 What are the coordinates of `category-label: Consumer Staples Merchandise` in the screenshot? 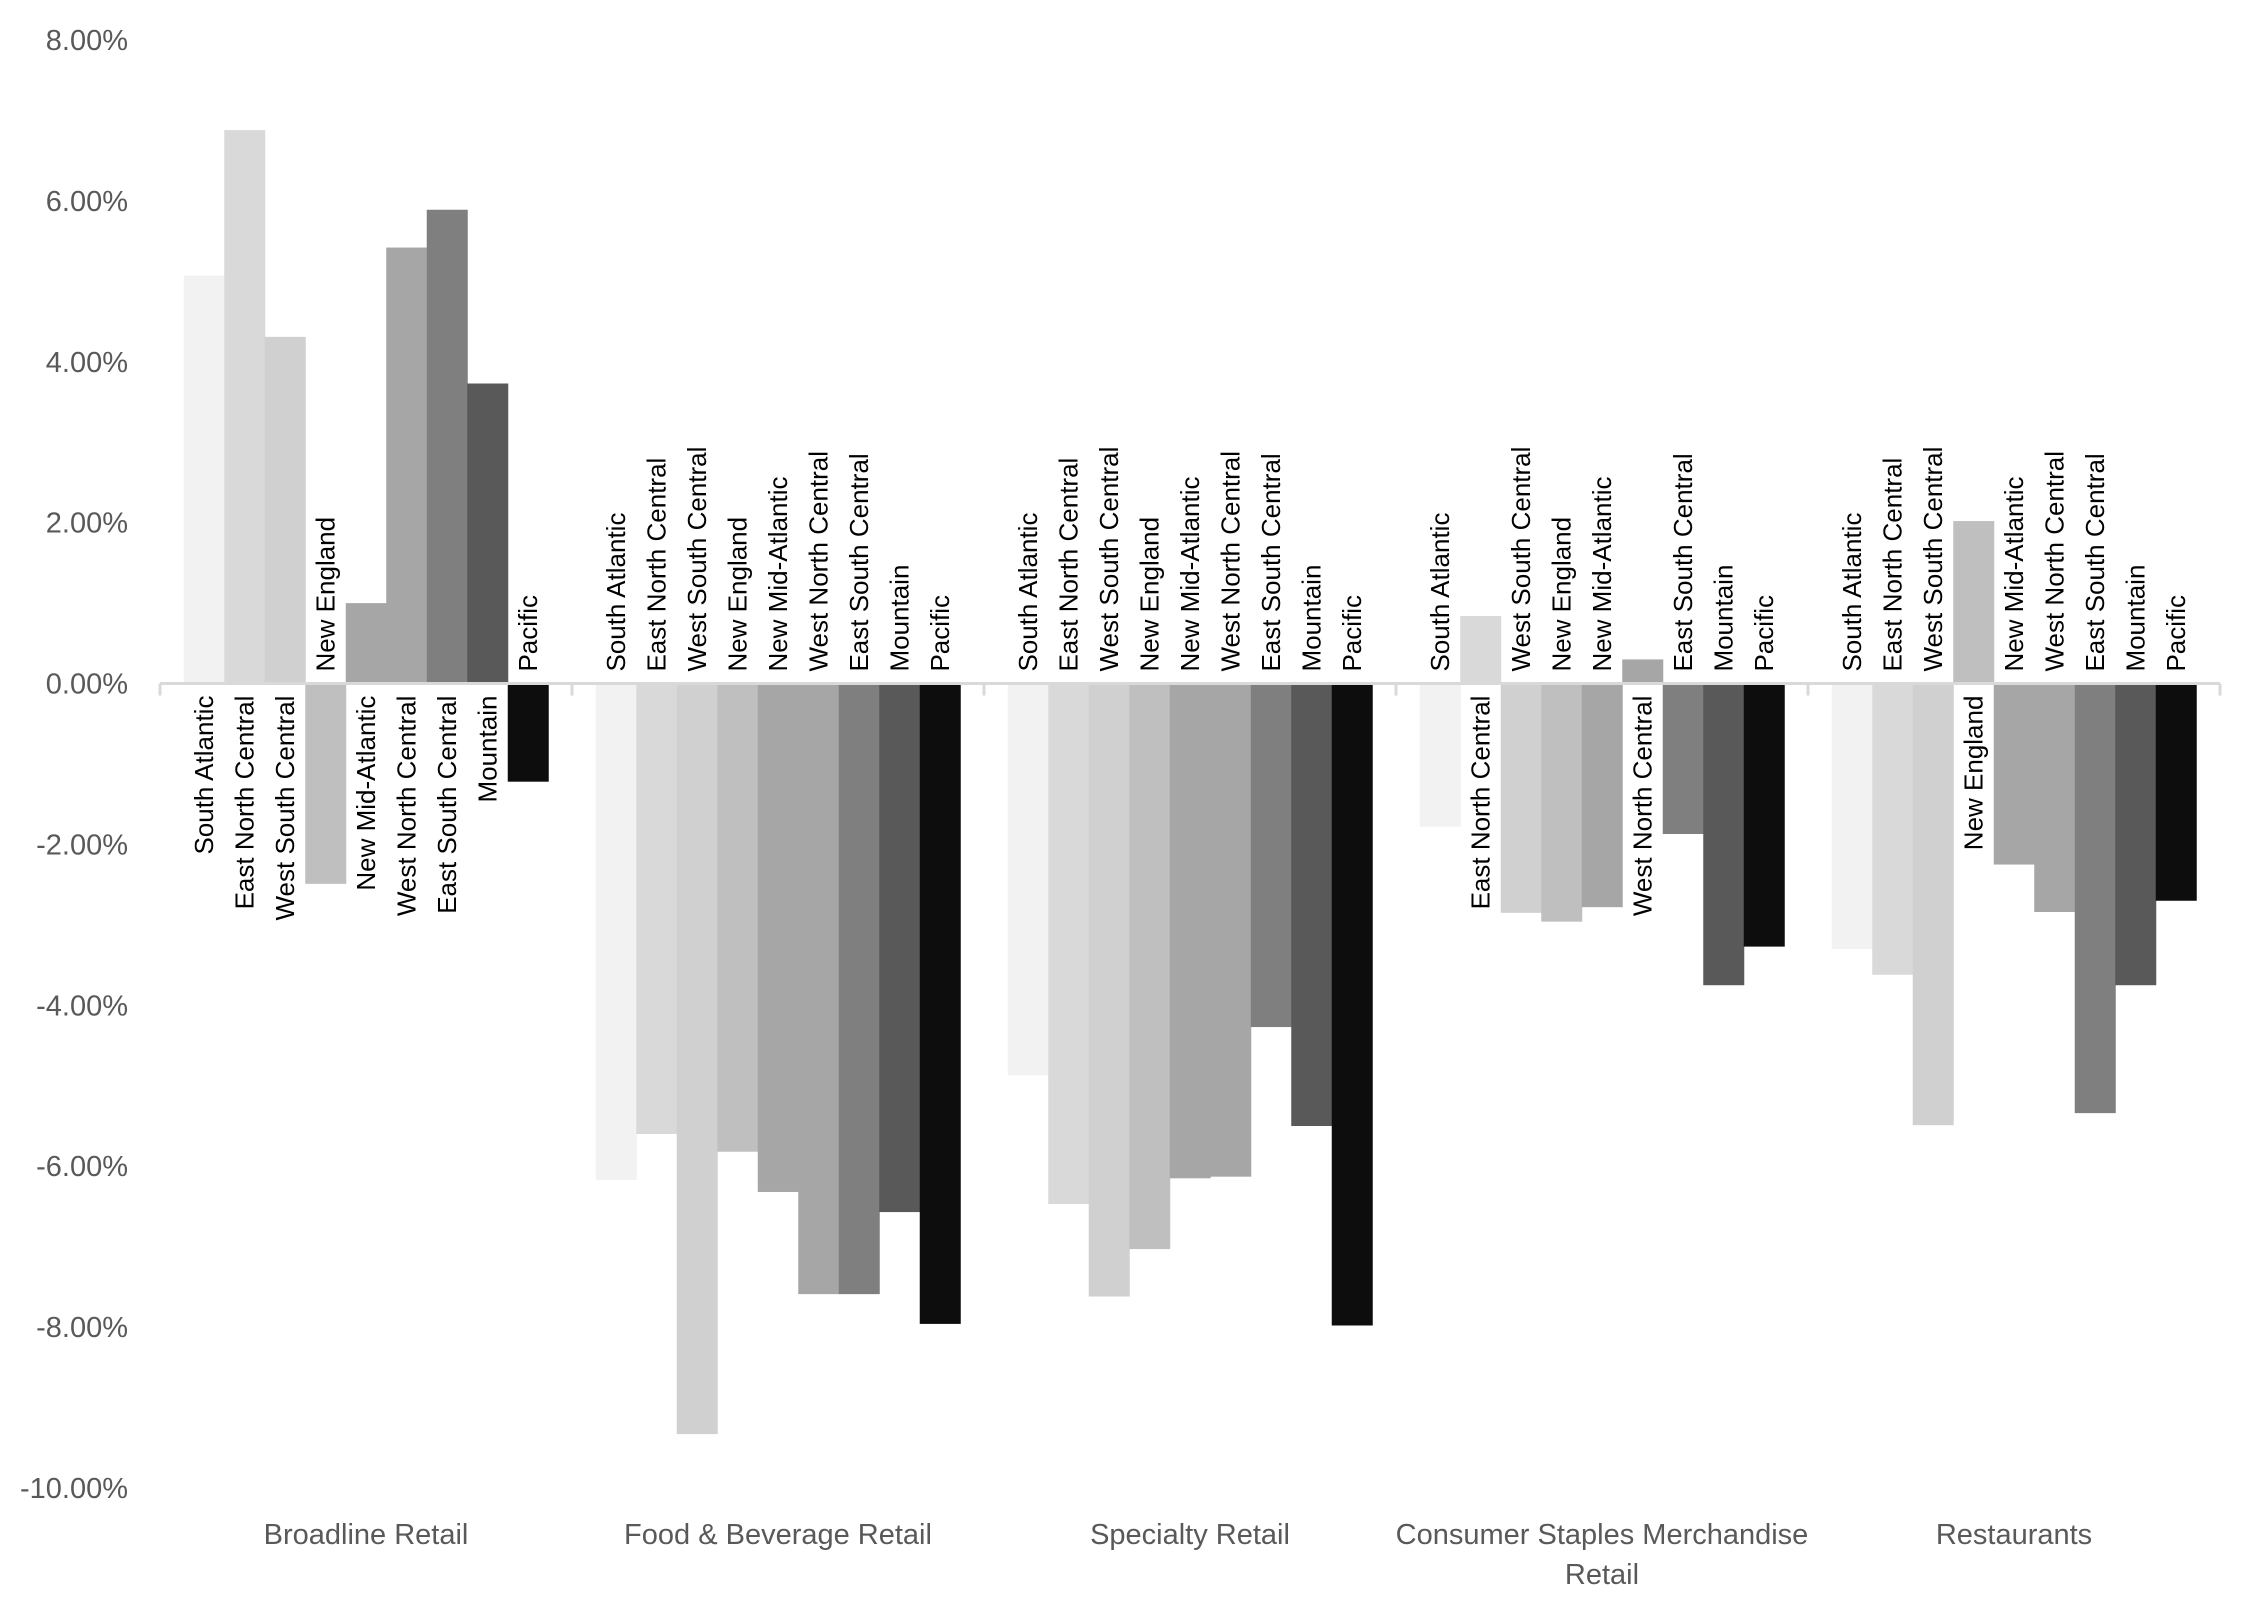 It's located at (1602, 1535).